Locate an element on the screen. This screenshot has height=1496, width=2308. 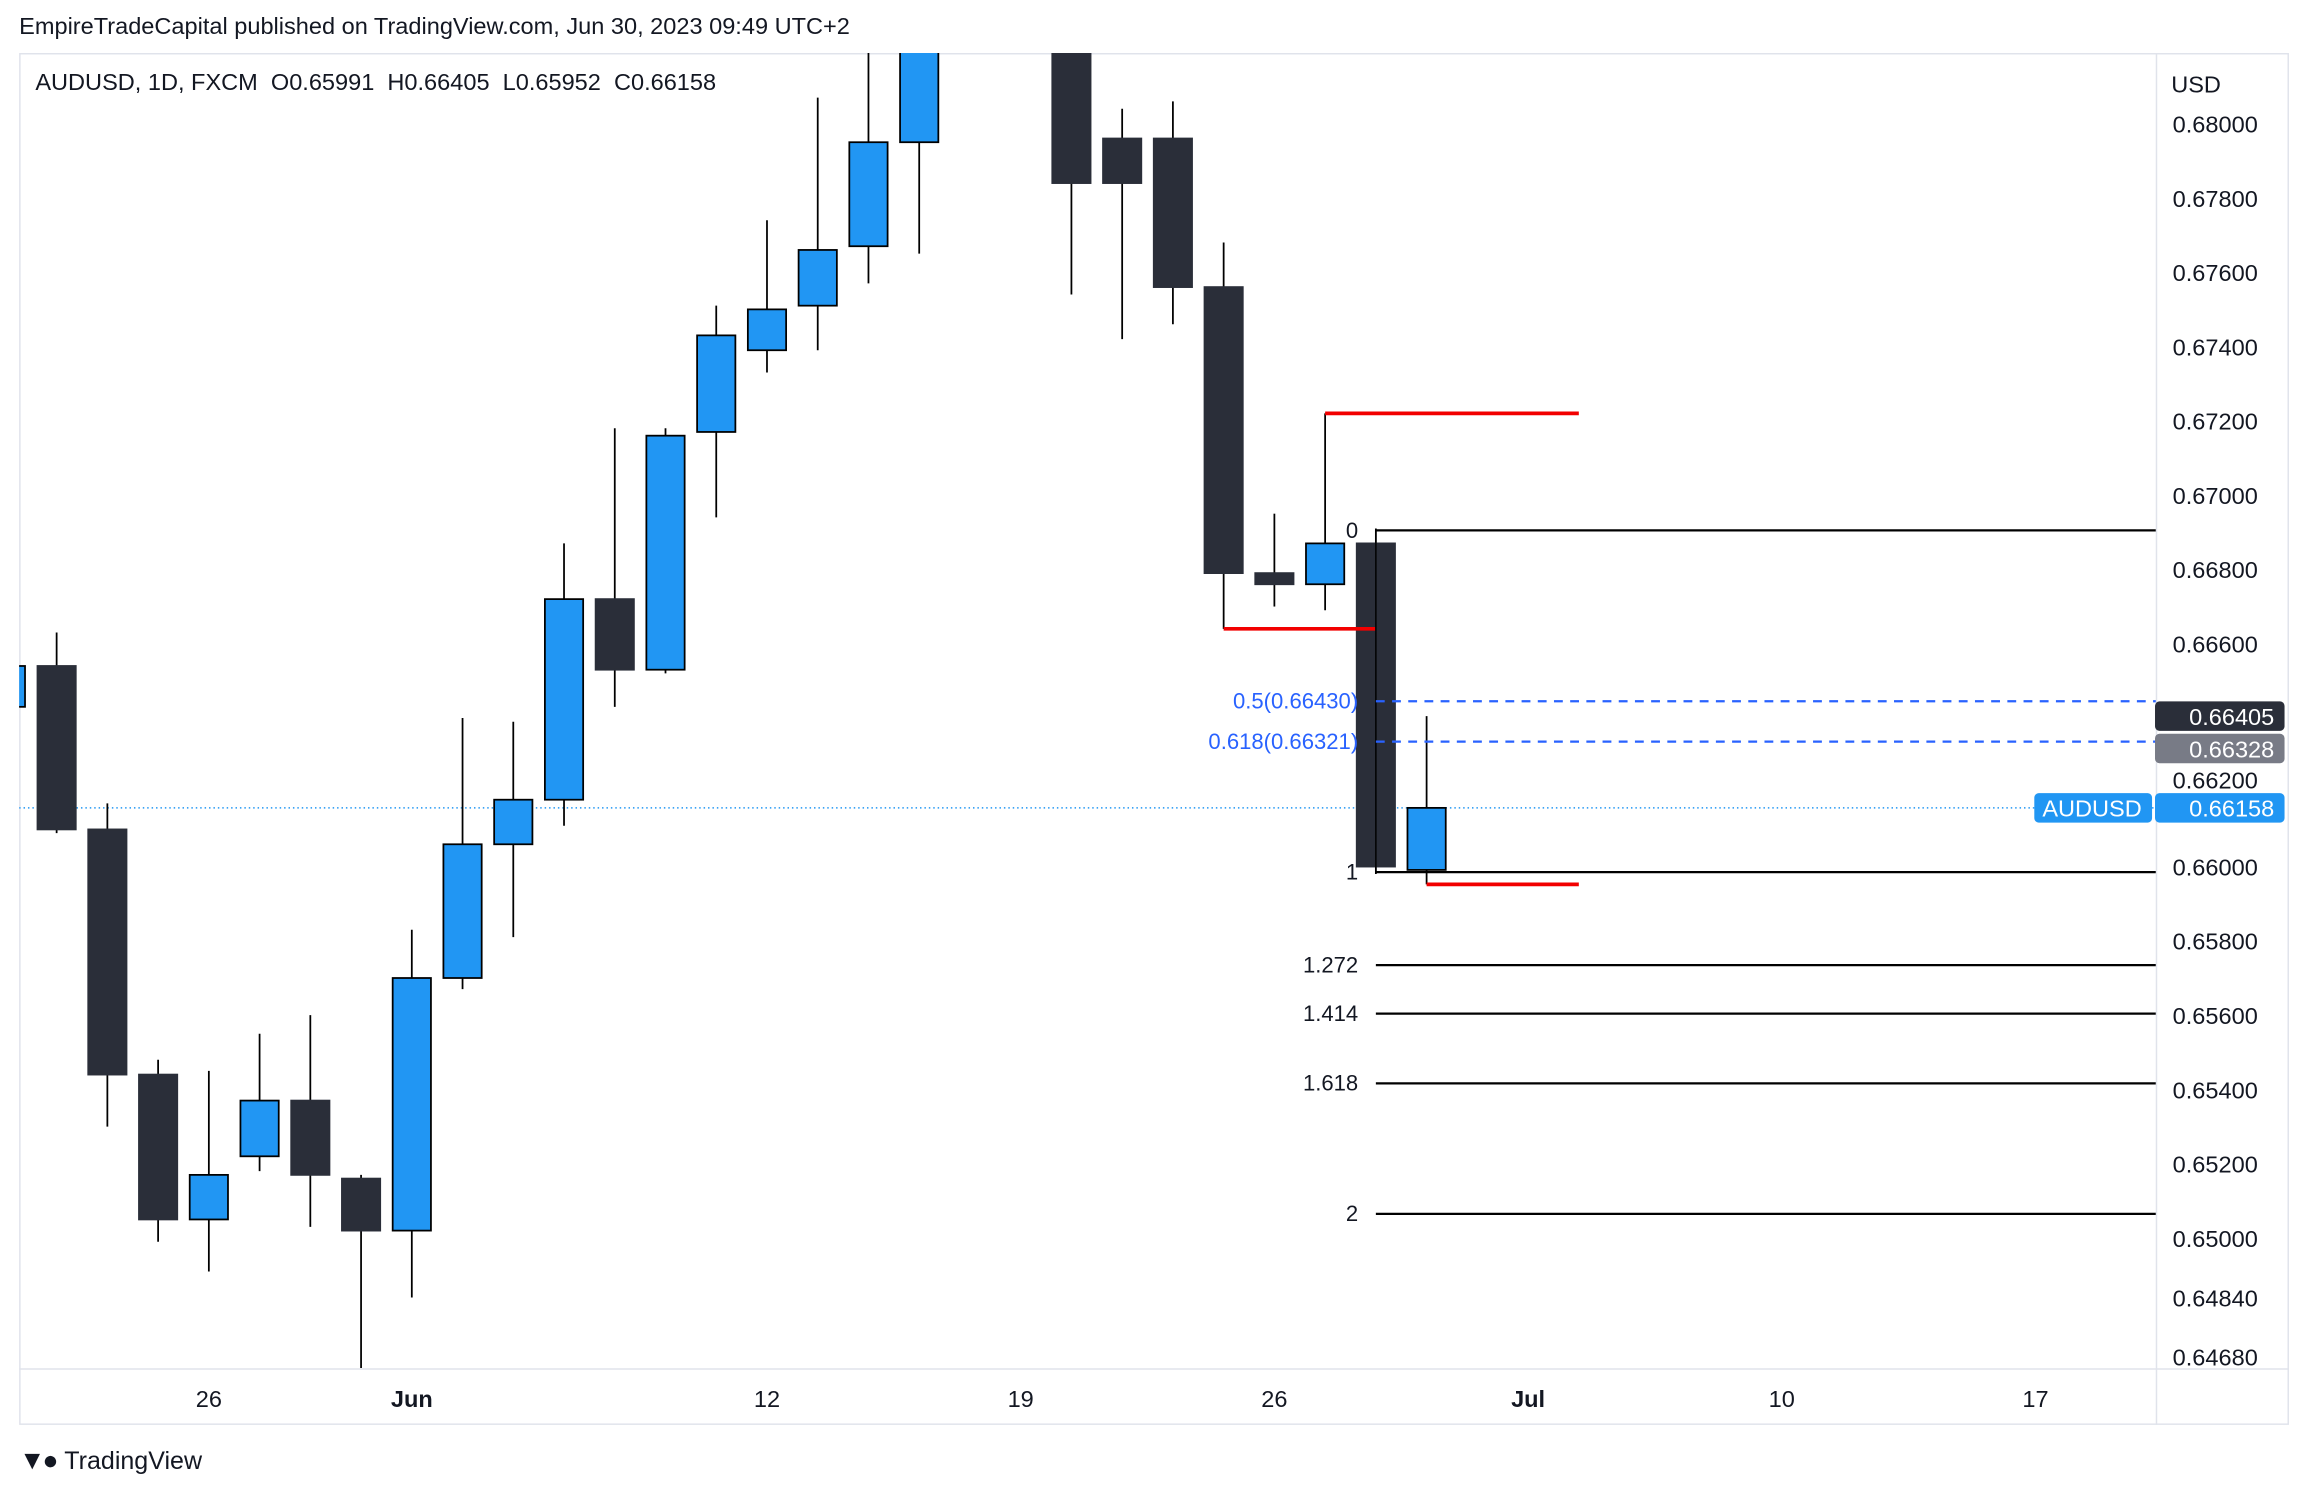
currency-label: USD is located at coordinates (2196, 85).